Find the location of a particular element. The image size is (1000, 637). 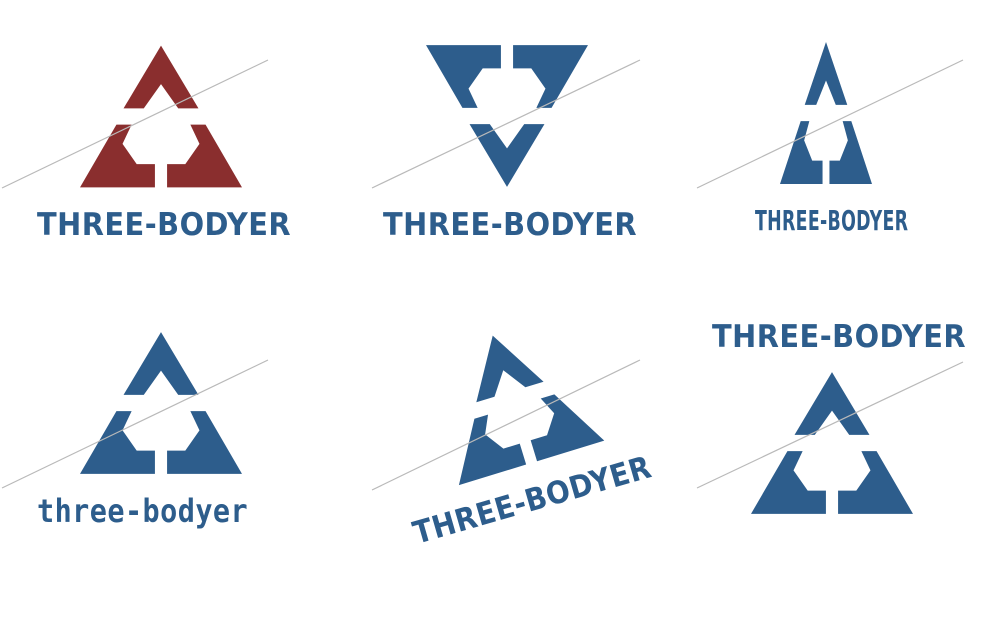

brand-wordmark: three-bodyer is located at coordinates (143, 511).